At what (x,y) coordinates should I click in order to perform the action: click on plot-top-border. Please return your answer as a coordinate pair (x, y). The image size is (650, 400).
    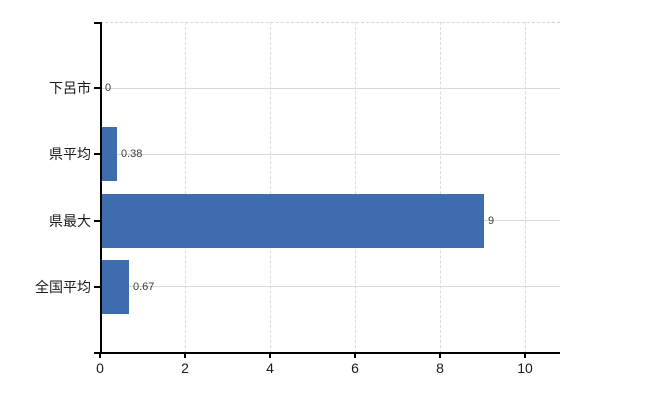
    Looking at the image, I should click on (330, 22).